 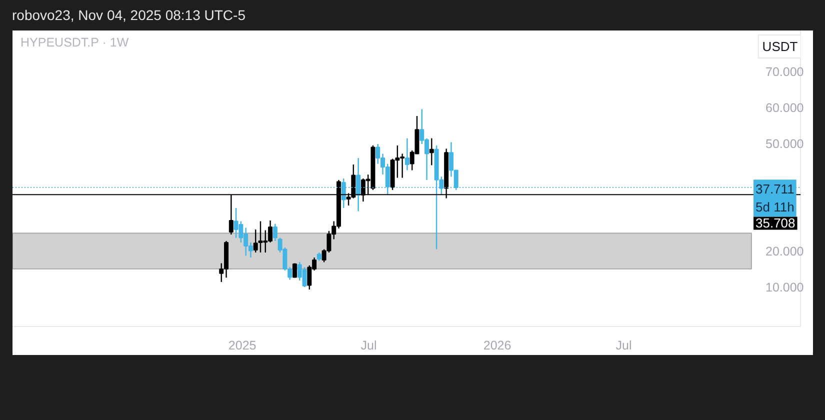 I want to click on ref-line-label: 37.711 5d 11h, so click(x=775, y=198).